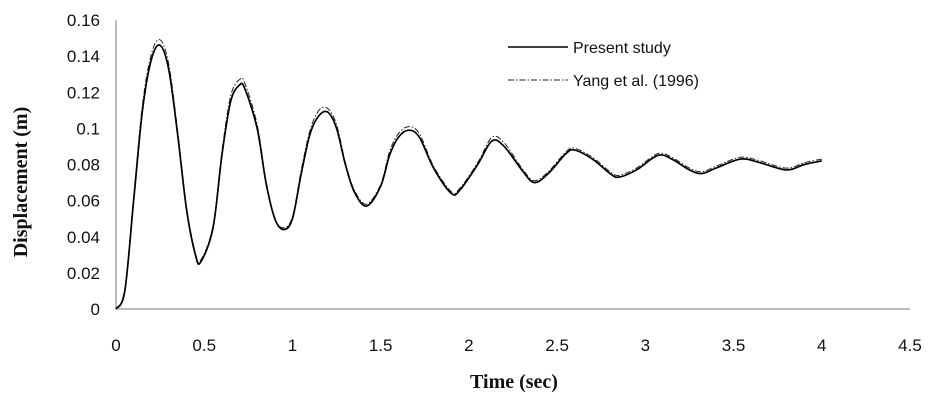 This screenshot has width=929, height=399. What do you see at coordinates (83, 92) in the screenshot?
I see `y-tick-label: 0.12` at bounding box center [83, 92].